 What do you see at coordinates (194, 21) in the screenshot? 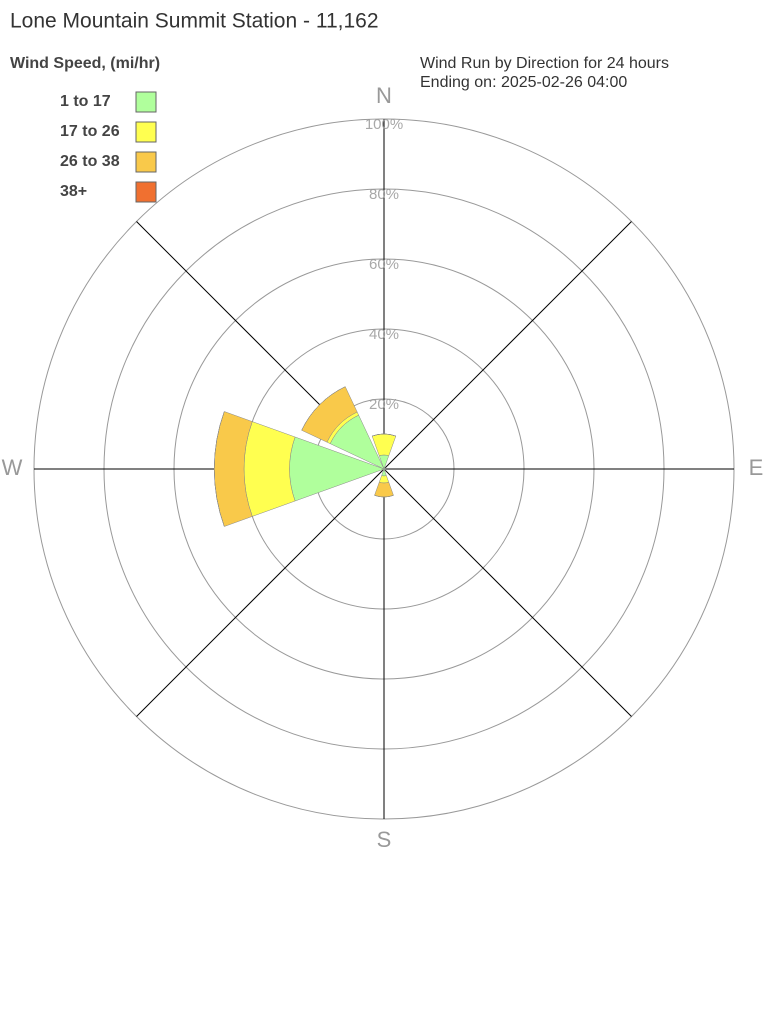
I see `chart-title: Lone Mountain Summit Station - 11,162` at bounding box center [194, 21].